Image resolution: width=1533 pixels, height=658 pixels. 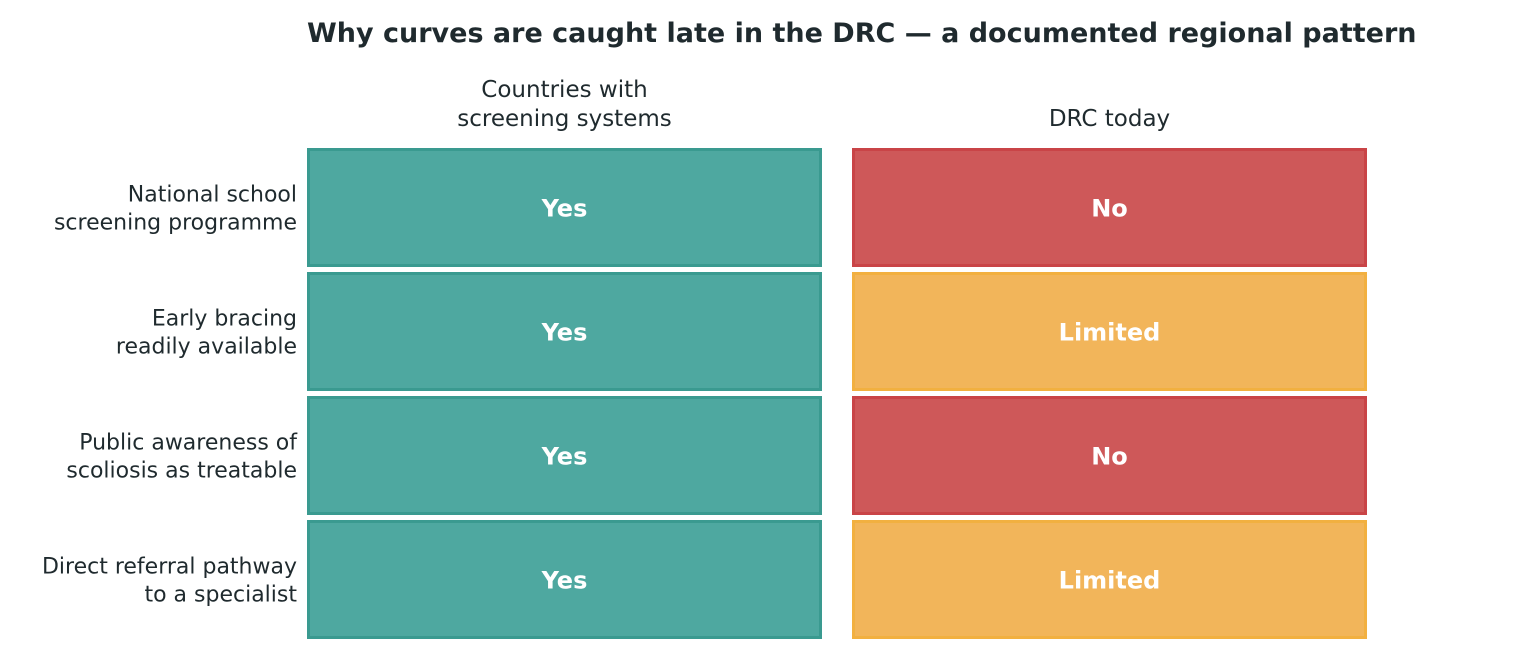 What do you see at coordinates (224, 319) in the screenshot?
I see `row-label-2-line-1: Early bracing` at bounding box center [224, 319].